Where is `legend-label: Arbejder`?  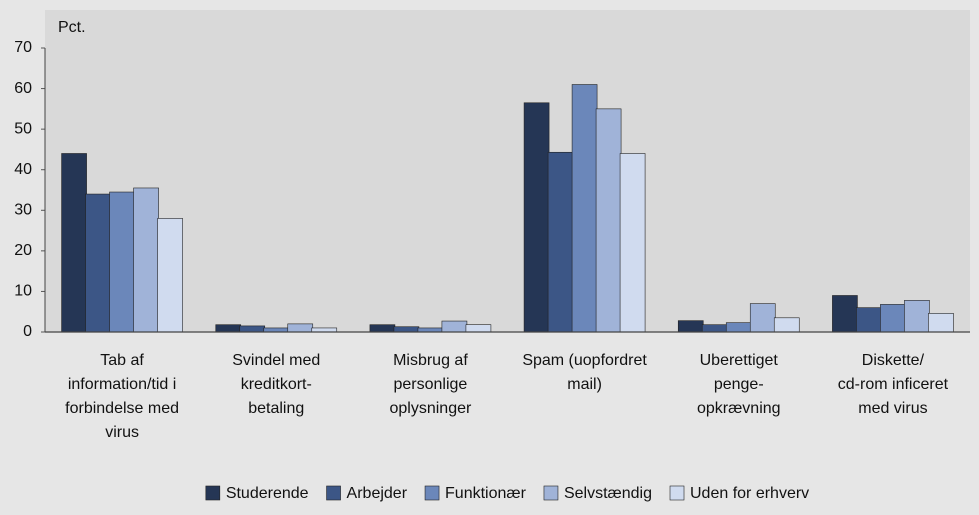 legend-label: Arbejder is located at coordinates (377, 493).